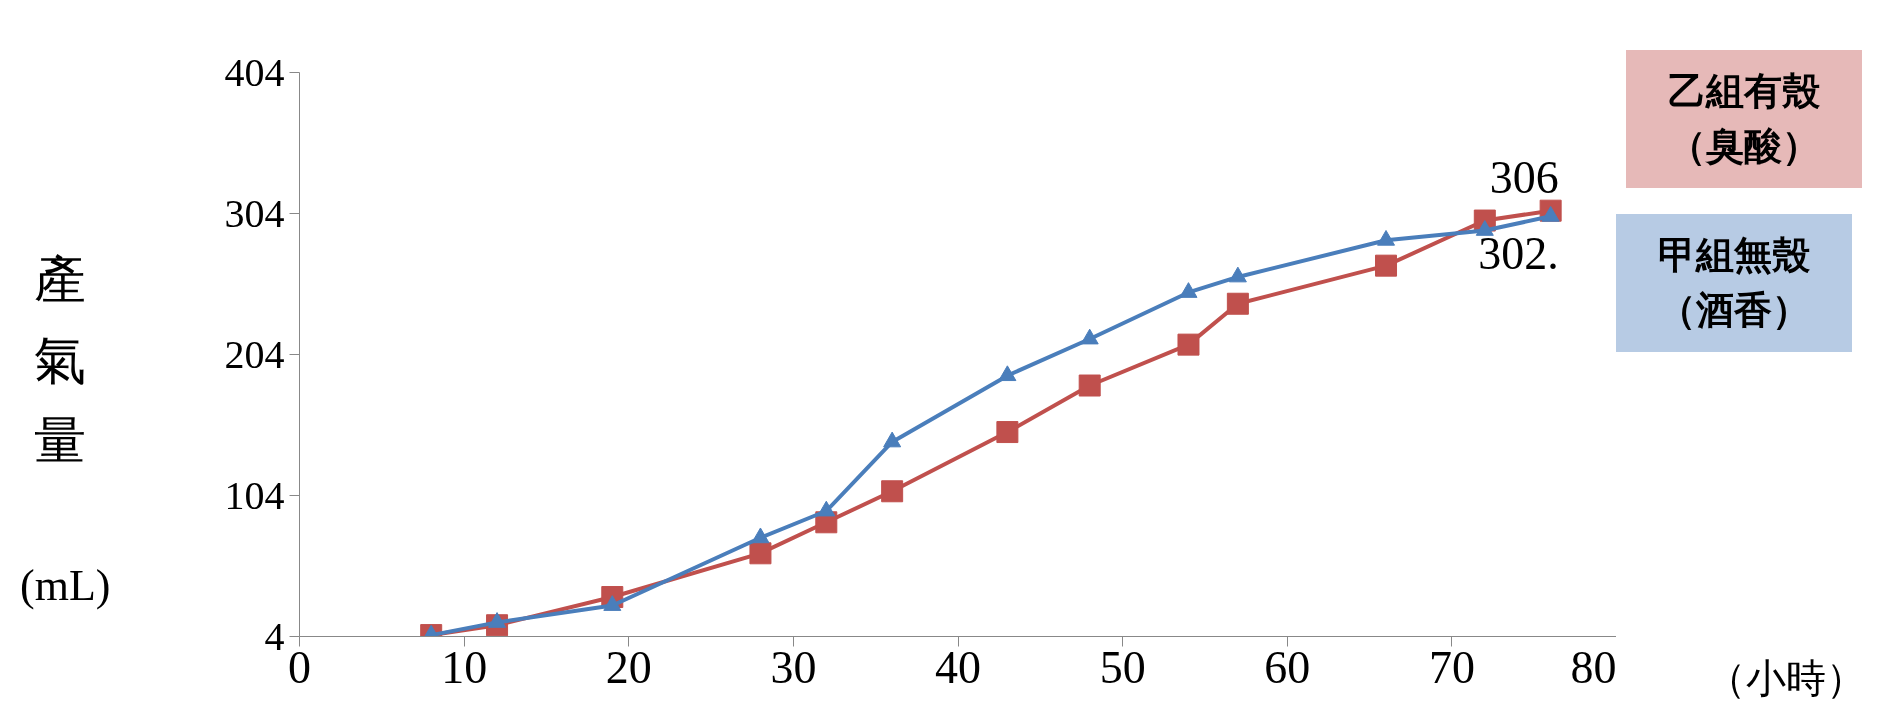 This screenshot has height=724, width=1896. What do you see at coordinates (254, 213) in the screenshot?
I see `y-tick-label: 304` at bounding box center [254, 213].